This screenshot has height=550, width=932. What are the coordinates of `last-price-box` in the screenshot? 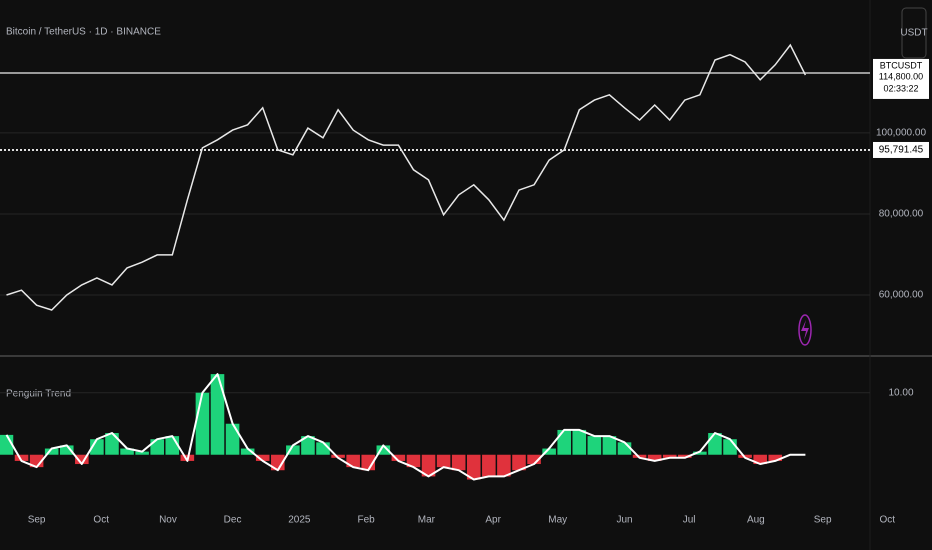 It's located at (901, 78).